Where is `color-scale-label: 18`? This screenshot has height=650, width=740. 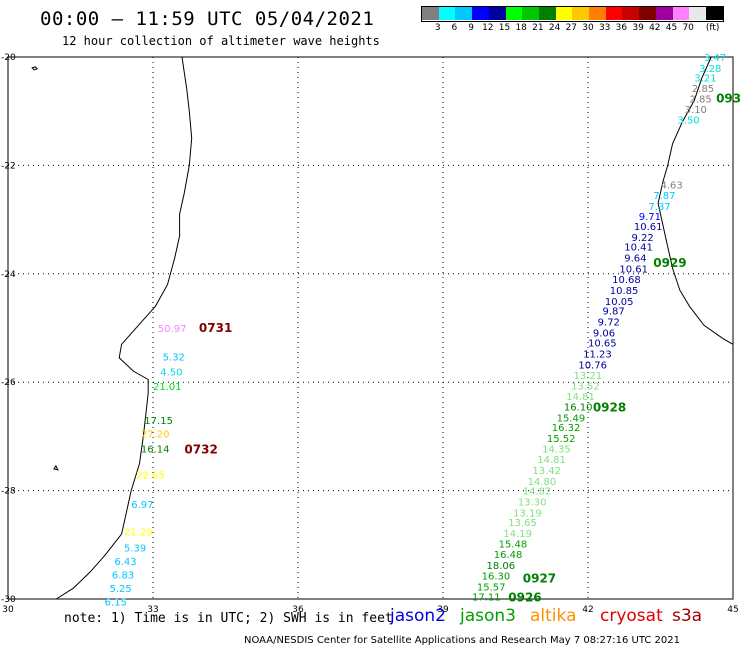
color-scale-label: 18 is located at coordinates (521, 28).